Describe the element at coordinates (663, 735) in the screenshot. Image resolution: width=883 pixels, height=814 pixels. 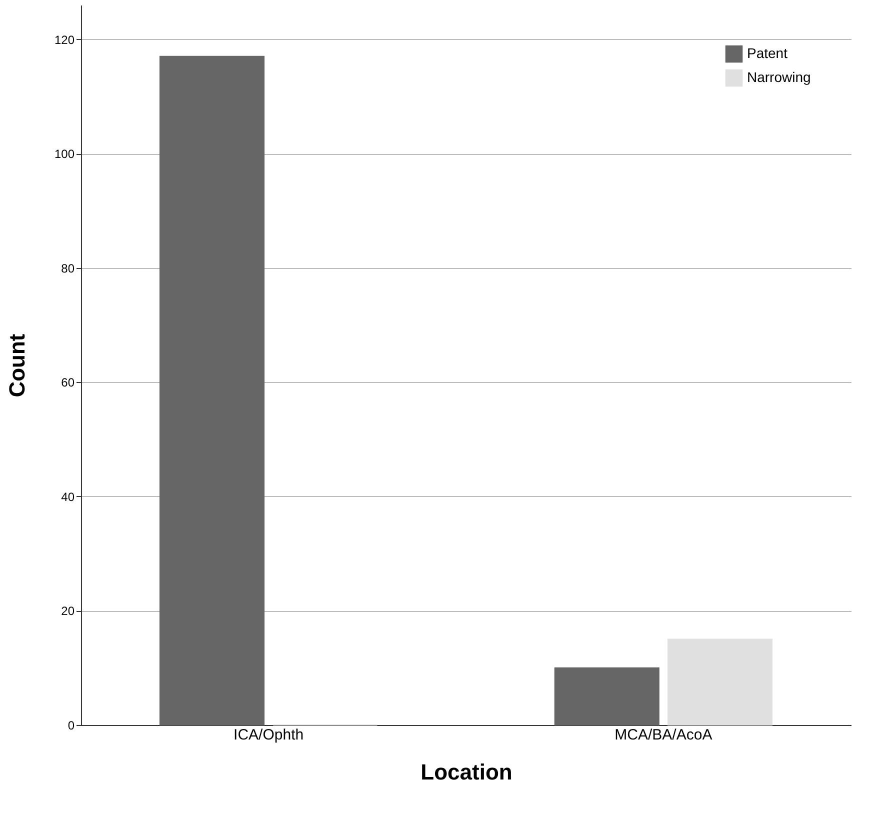
I see `x-tick-label: MCA/BA/AcoA` at that location.